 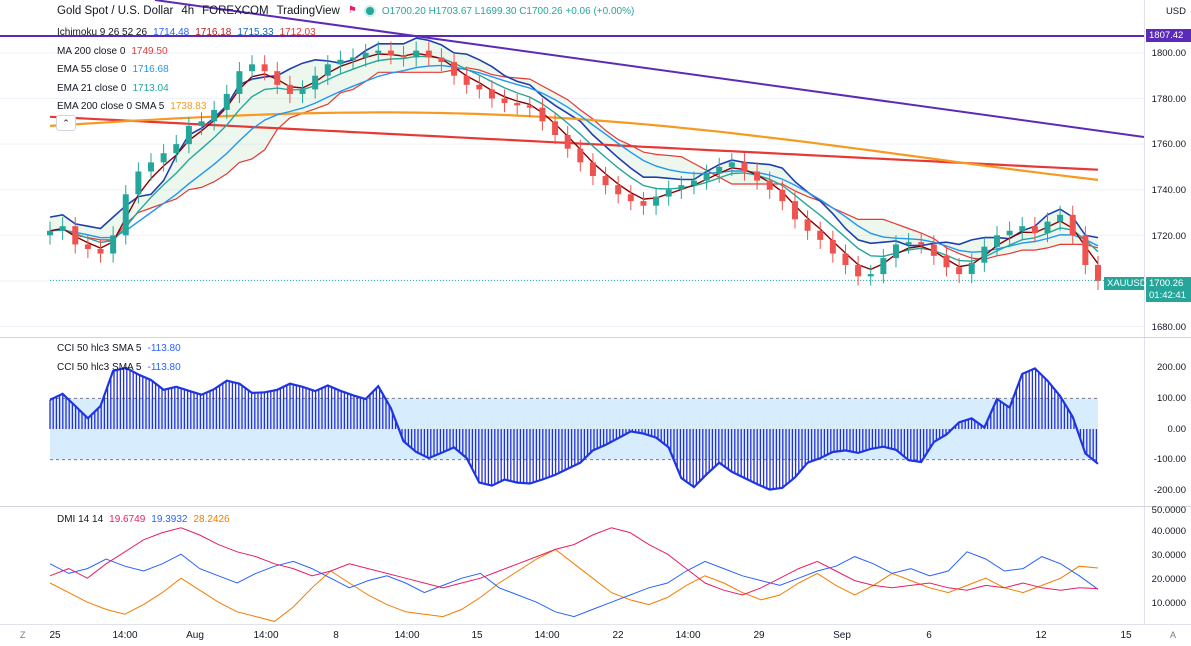 I want to click on dmi-plus-value: 19.6749, so click(x=127, y=519).